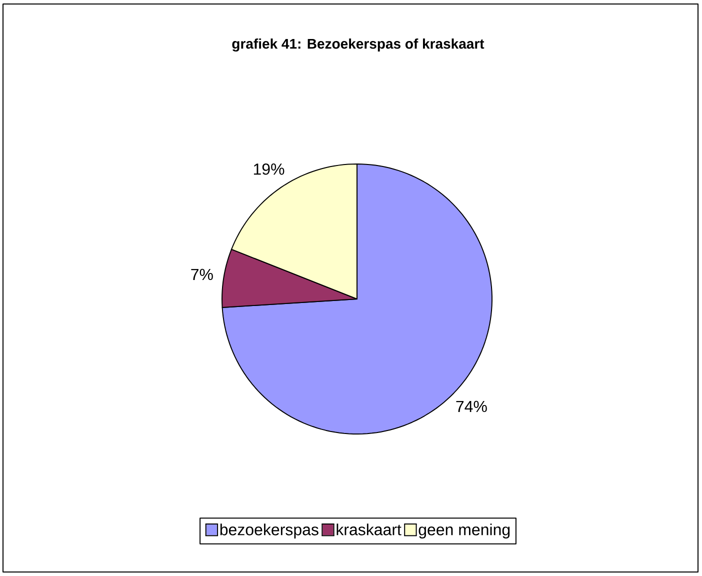 This screenshot has width=702, height=576. Describe the element at coordinates (269, 169) in the screenshot. I see `data-label: 19%` at that location.